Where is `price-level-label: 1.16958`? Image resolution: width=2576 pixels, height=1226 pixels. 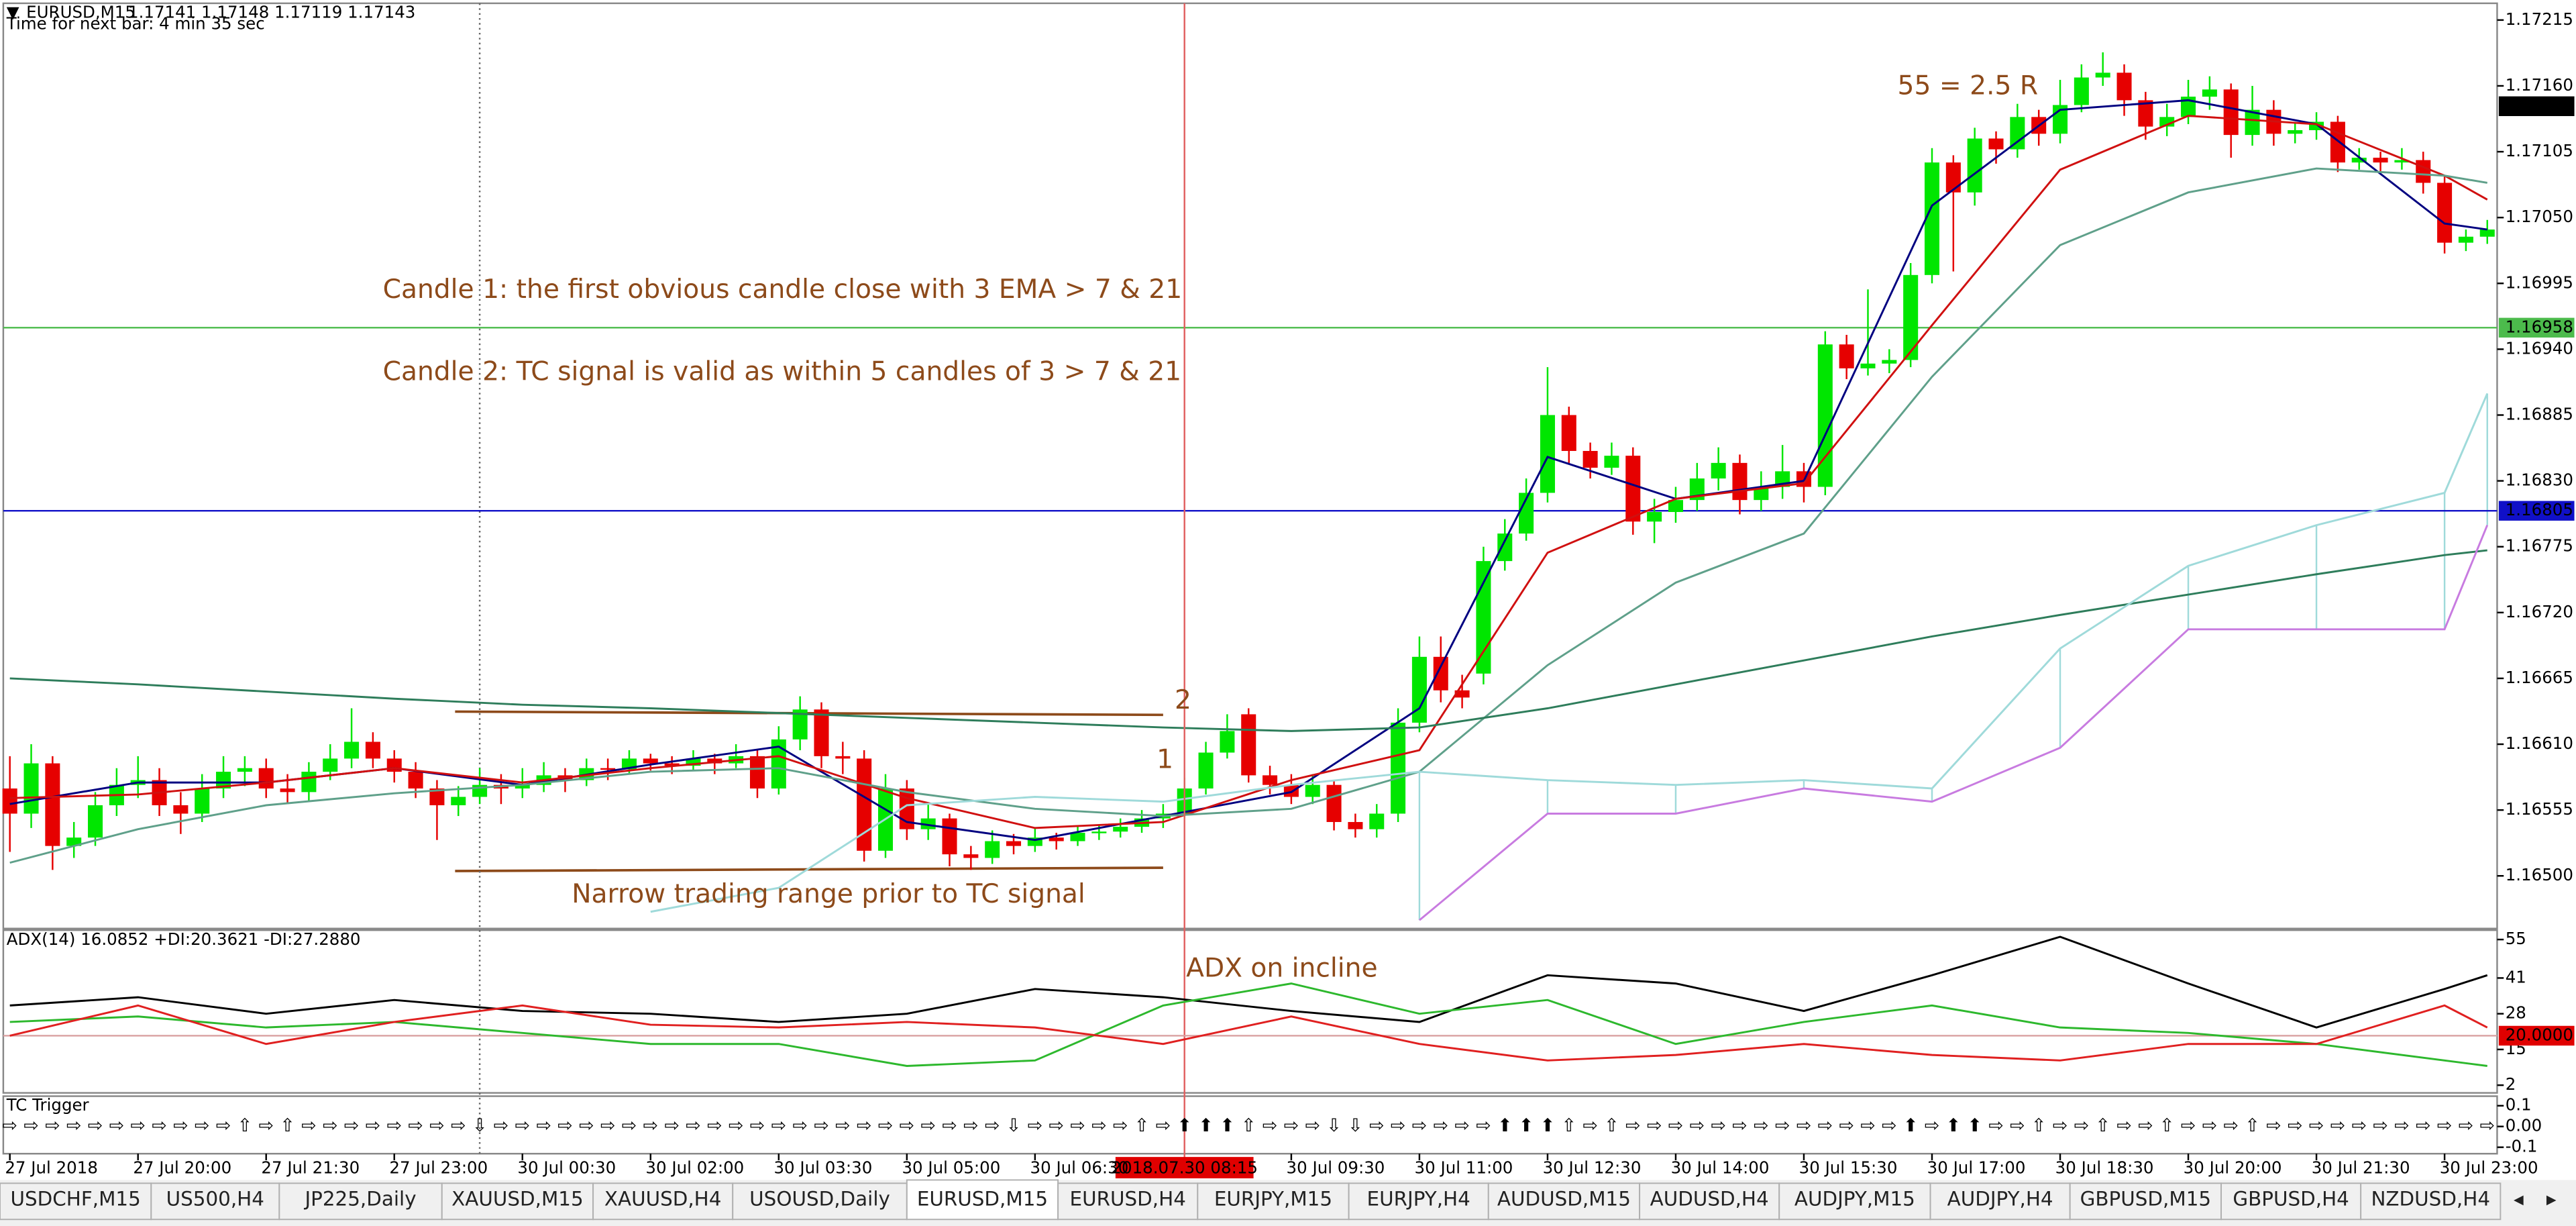 price-level-label: 1.16958 is located at coordinates (2539, 326).